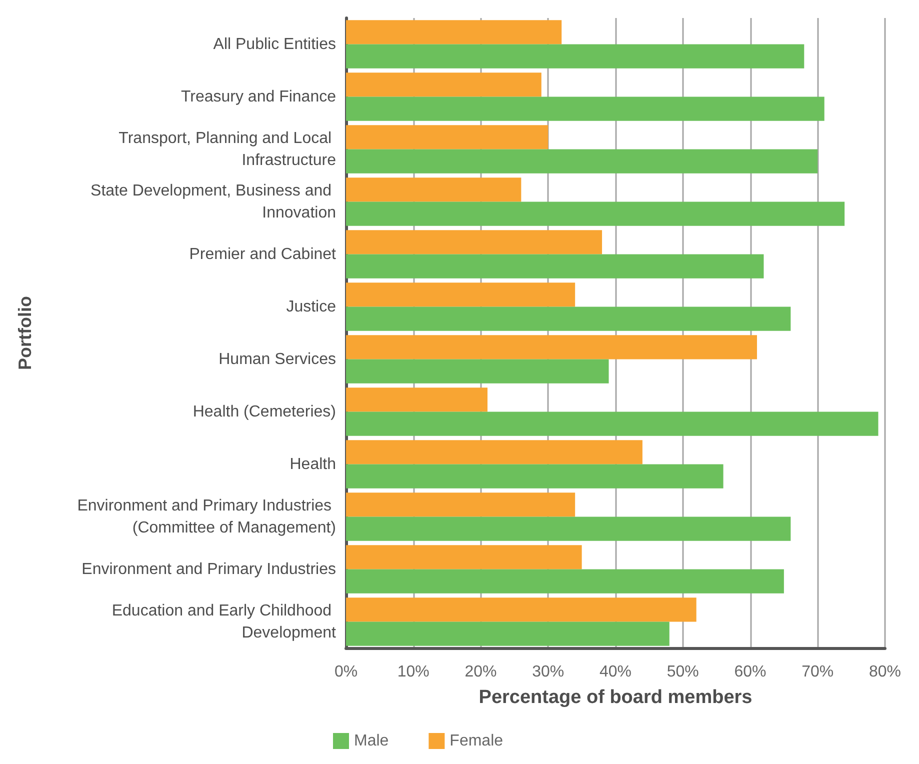 Image resolution: width=919 pixels, height=764 pixels. What do you see at coordinates (885, 672) in the screenshot?
I see `x-tick-label: 80%` at bounding box center [885, 672].